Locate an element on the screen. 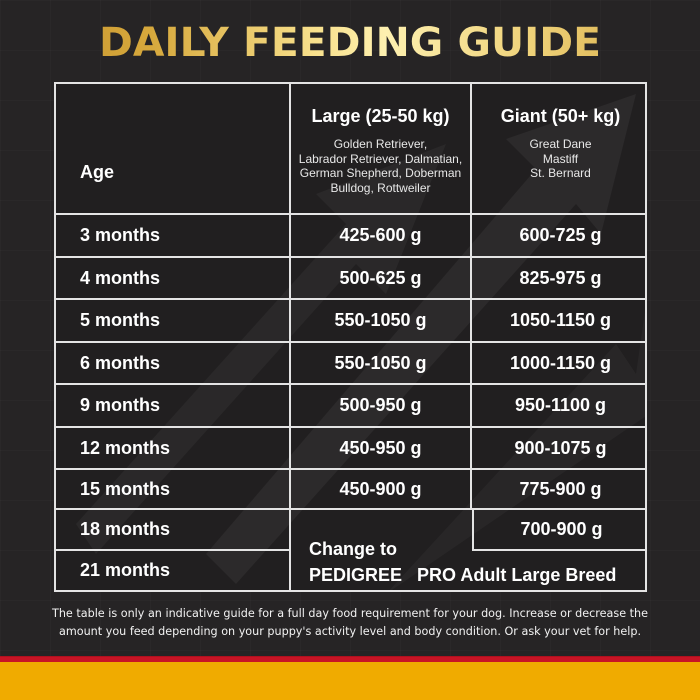 The height and width of the screenshot is (700, 700). table-row-age: 18 months is located at coordinates (173, 530).